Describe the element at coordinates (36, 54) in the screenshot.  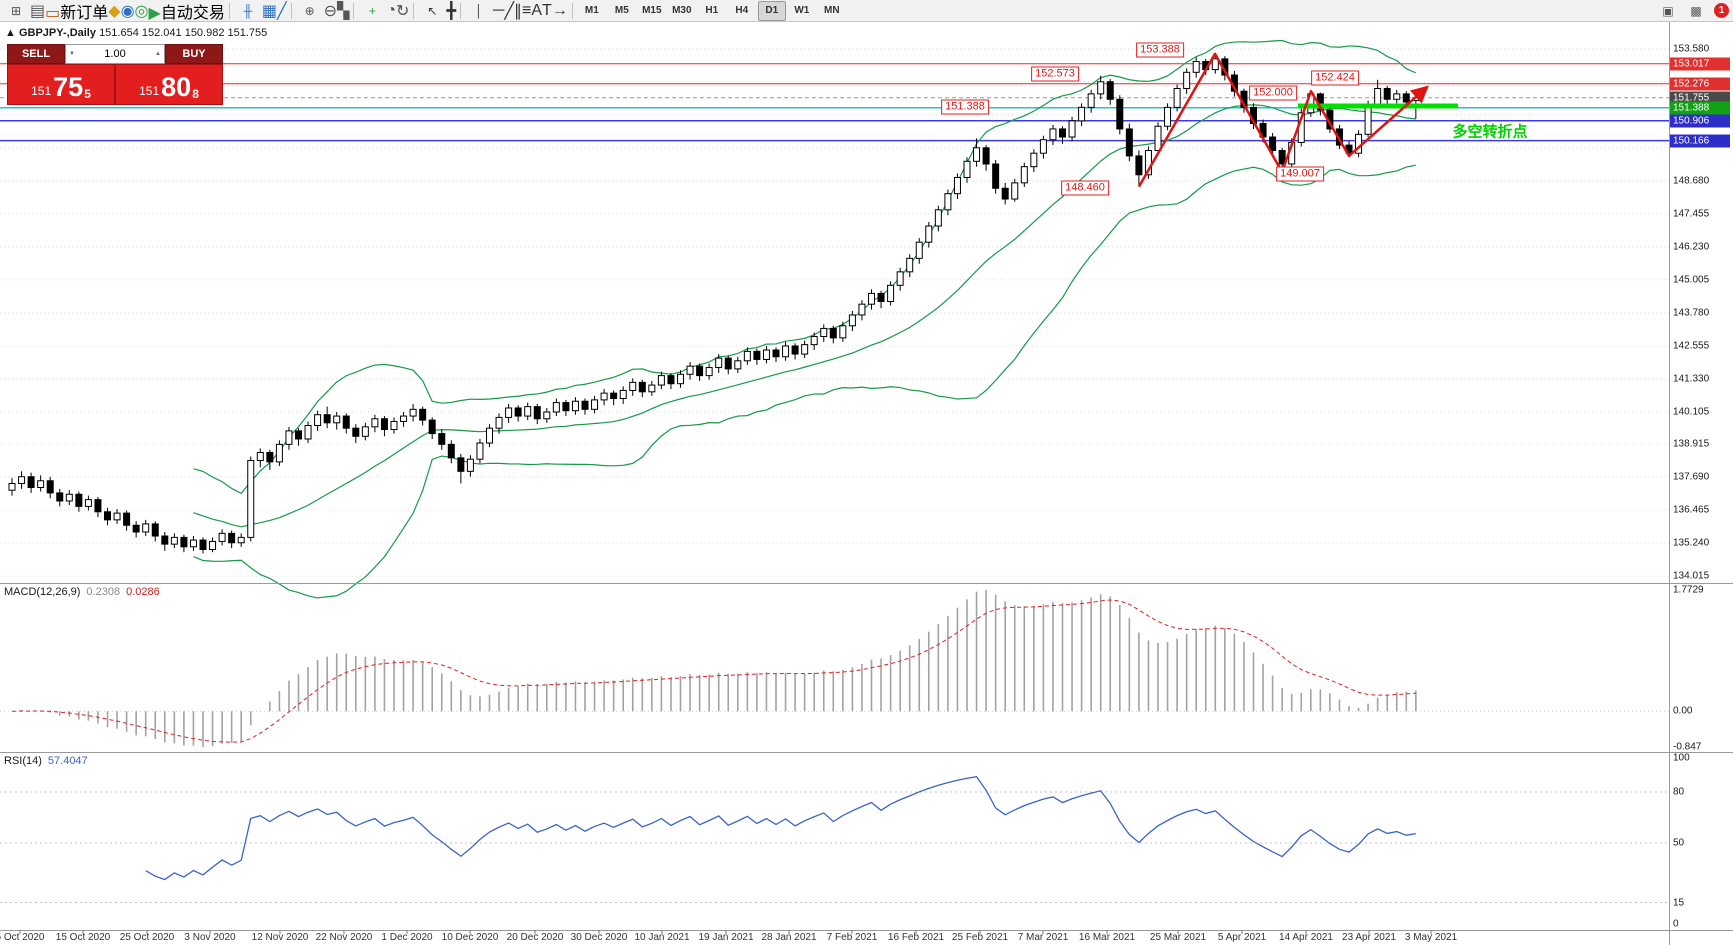
I see `sell-button: SELL` at that location.